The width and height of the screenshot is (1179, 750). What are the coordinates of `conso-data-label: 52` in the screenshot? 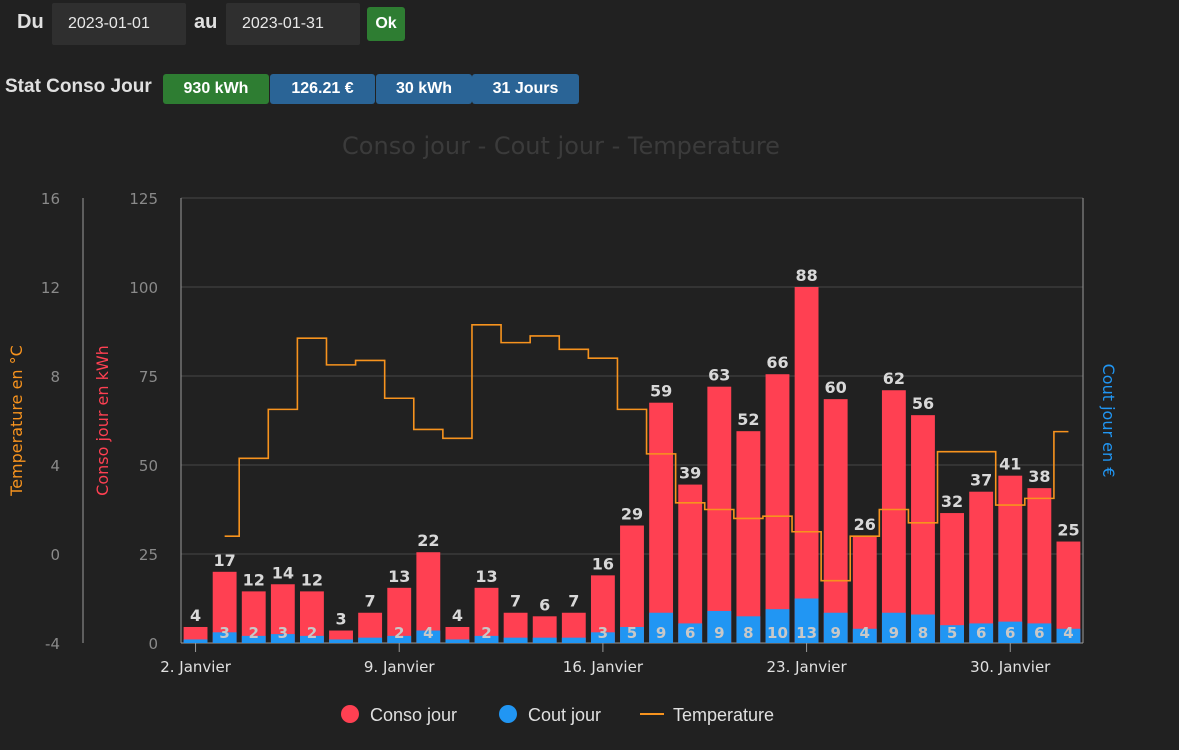 It's located at (748, 419).